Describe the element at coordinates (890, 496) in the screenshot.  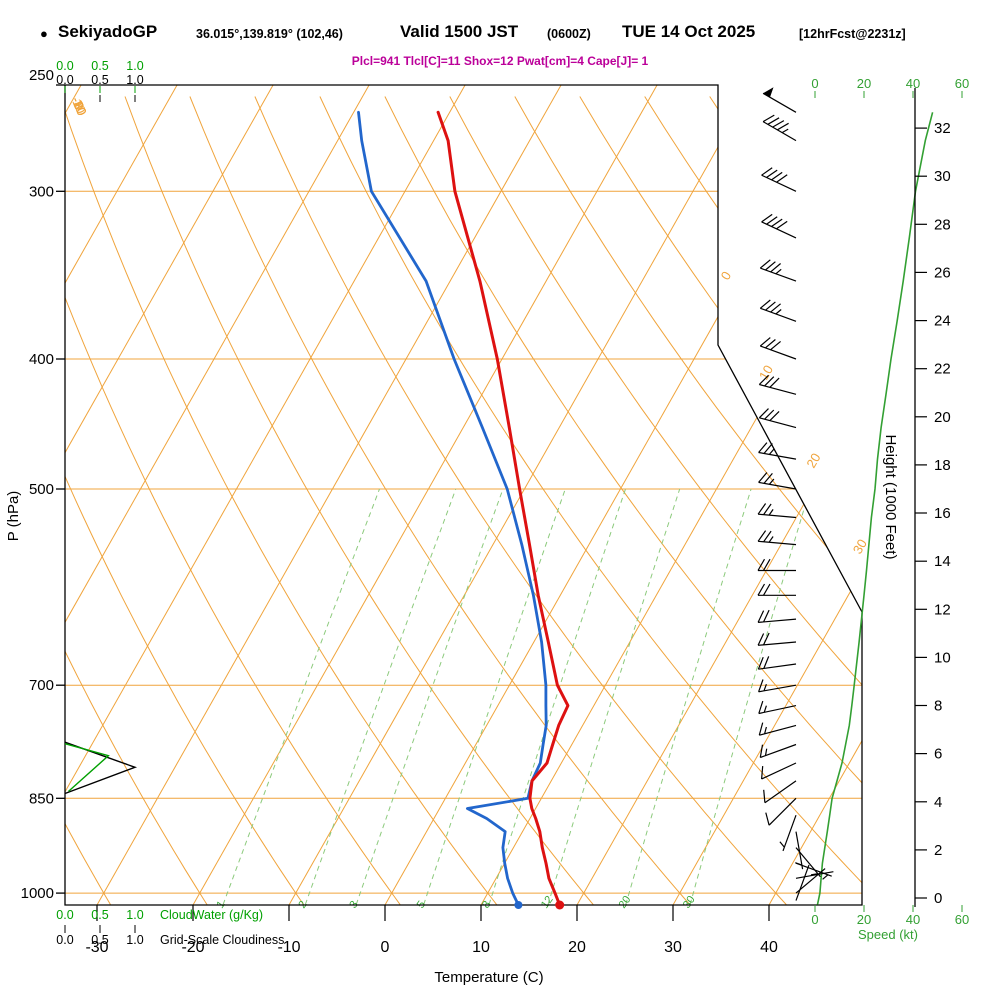
I see `svg-text: Height (1000 Feet)` at that location.